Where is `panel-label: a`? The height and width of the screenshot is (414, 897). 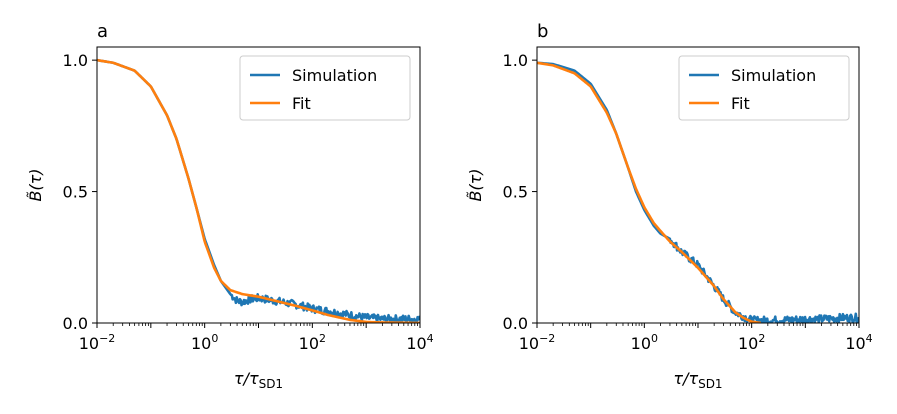 panel-label: a is located at coordinates (102, 31).